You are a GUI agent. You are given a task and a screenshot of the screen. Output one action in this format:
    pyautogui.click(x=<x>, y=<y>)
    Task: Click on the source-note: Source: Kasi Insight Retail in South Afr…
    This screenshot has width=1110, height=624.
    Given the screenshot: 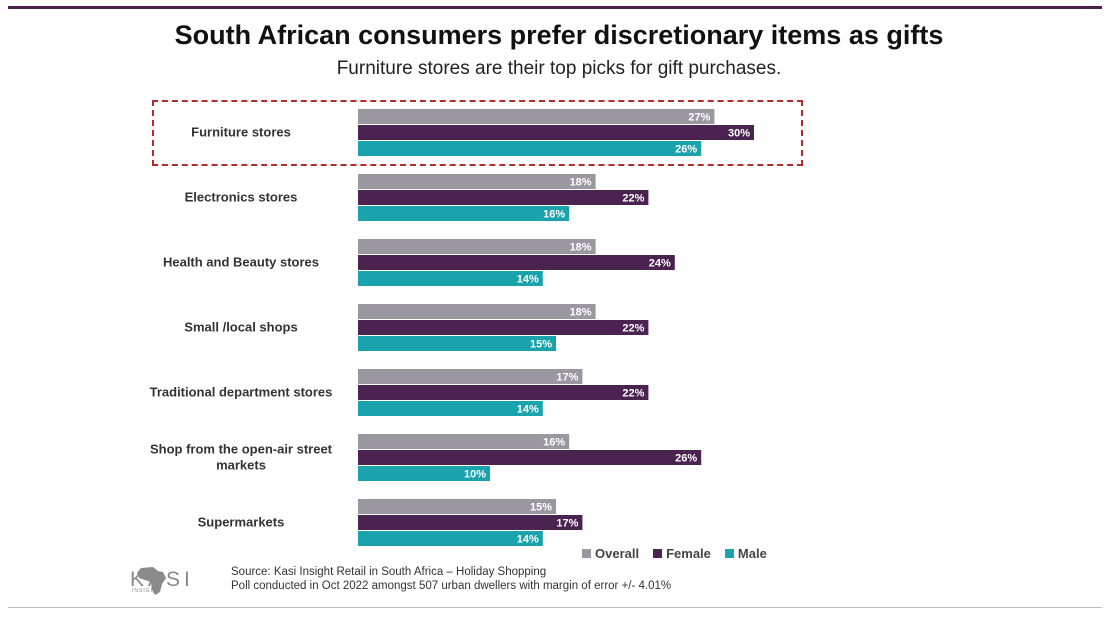 What is the action you would take?
    pyautogui.click(x=451, y=579)
    